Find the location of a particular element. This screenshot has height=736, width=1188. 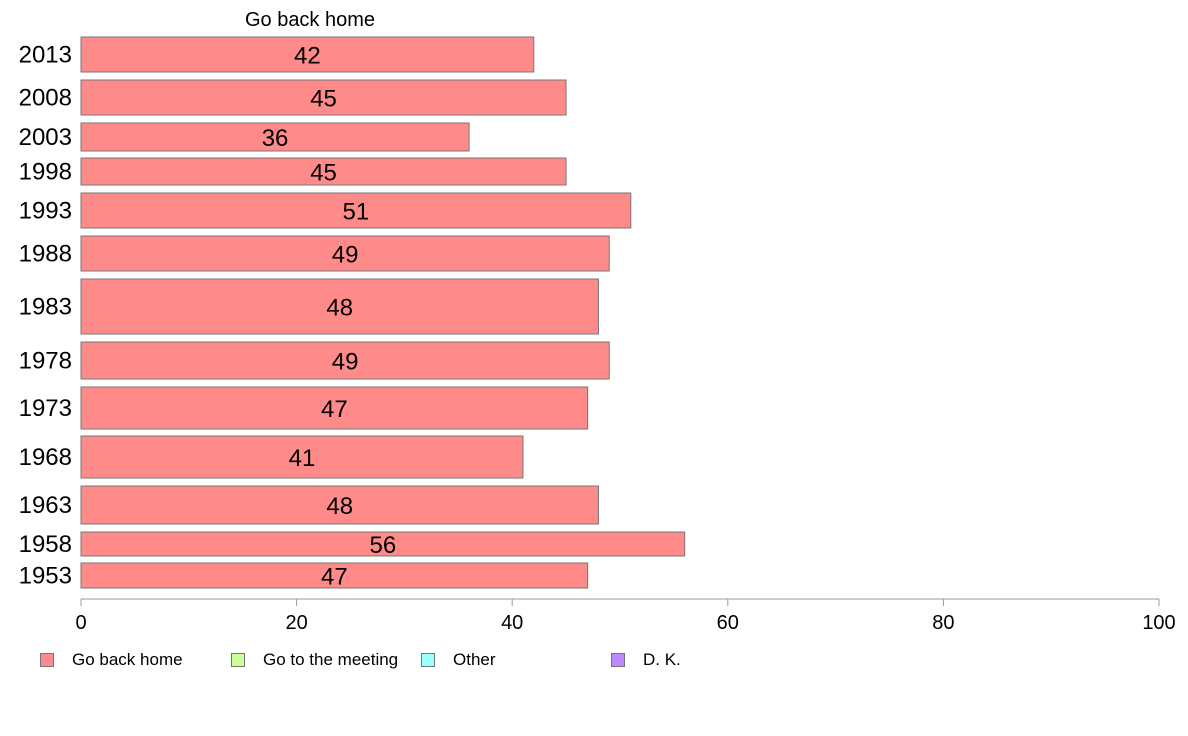

x-tick-label-20: 20 is located at coordinates (296, 623).